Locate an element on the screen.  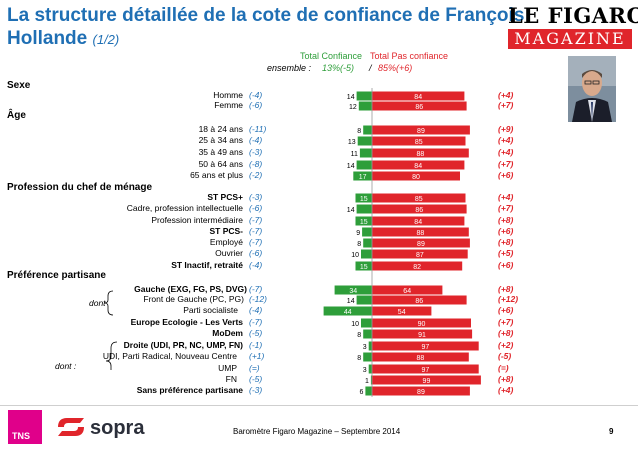
value-label-pas-confiance: 82 is located at coordinates (417, 267).